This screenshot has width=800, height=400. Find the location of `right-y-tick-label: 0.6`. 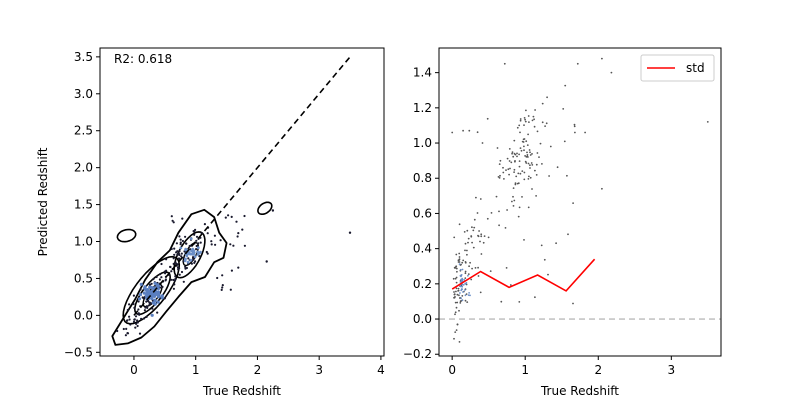

right-y-tick-label: 0.6 is located at coordinates (422, 213).